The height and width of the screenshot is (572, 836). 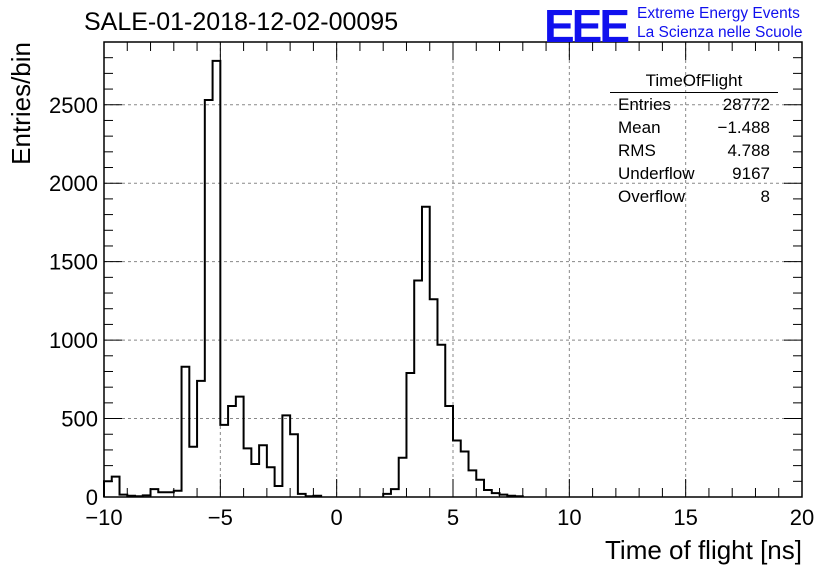 What do you see at coordinates (587, 26) in the screenshot?
I see `eee-logo: EEE` at bounding box center [587, 26].